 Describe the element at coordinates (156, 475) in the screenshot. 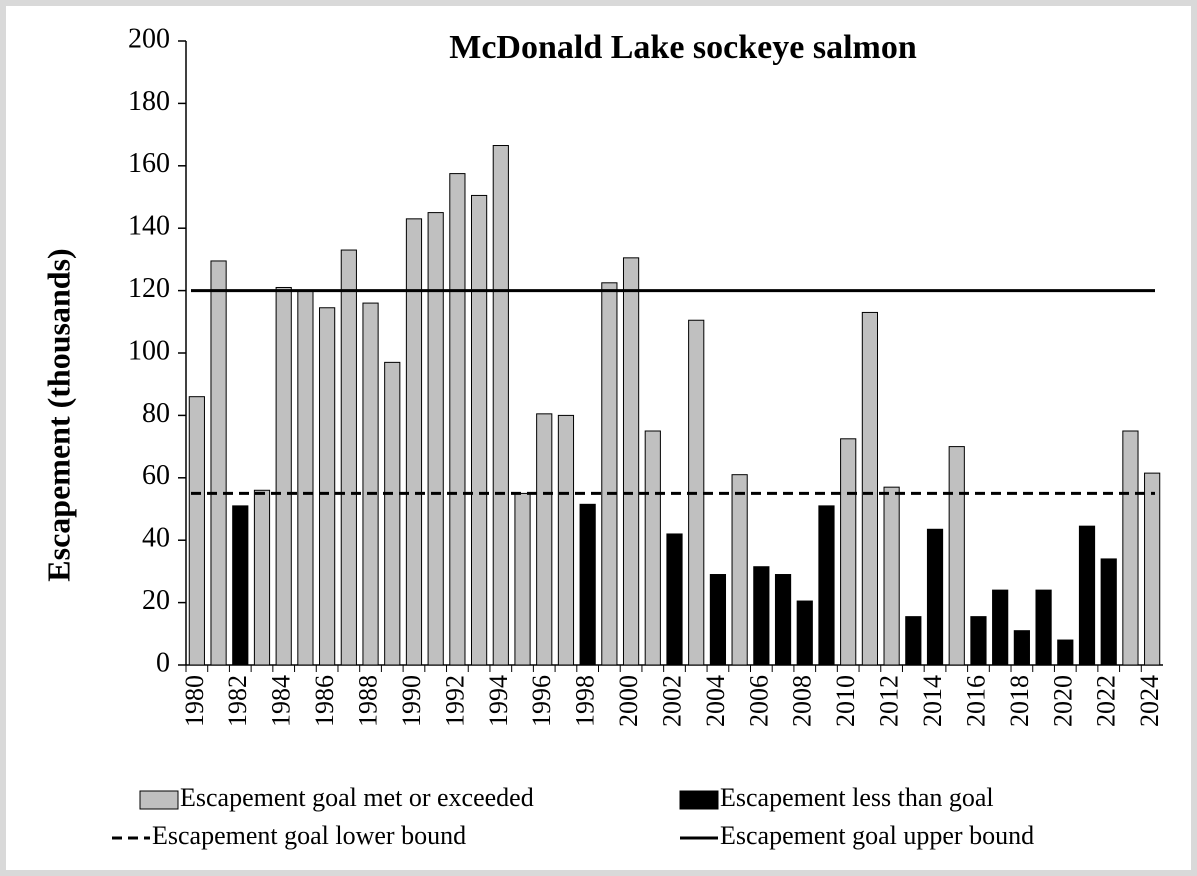

I see `y-tick-label: 60` at that location.